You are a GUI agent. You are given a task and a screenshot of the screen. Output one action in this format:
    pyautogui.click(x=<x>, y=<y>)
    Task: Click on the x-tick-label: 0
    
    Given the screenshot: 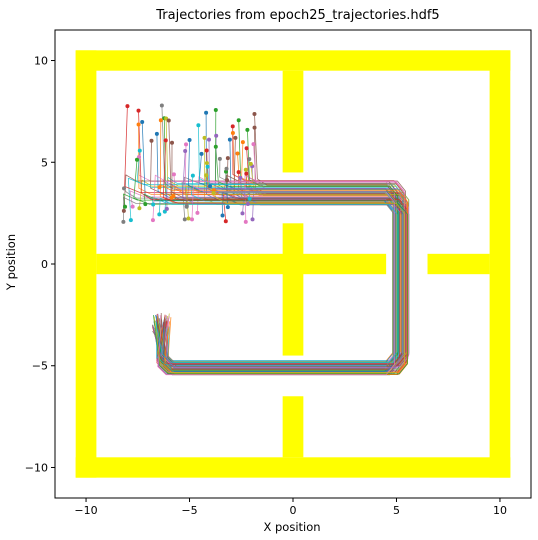 What is the action you would take?
    pyautogui.click(x=293, y=510)
    